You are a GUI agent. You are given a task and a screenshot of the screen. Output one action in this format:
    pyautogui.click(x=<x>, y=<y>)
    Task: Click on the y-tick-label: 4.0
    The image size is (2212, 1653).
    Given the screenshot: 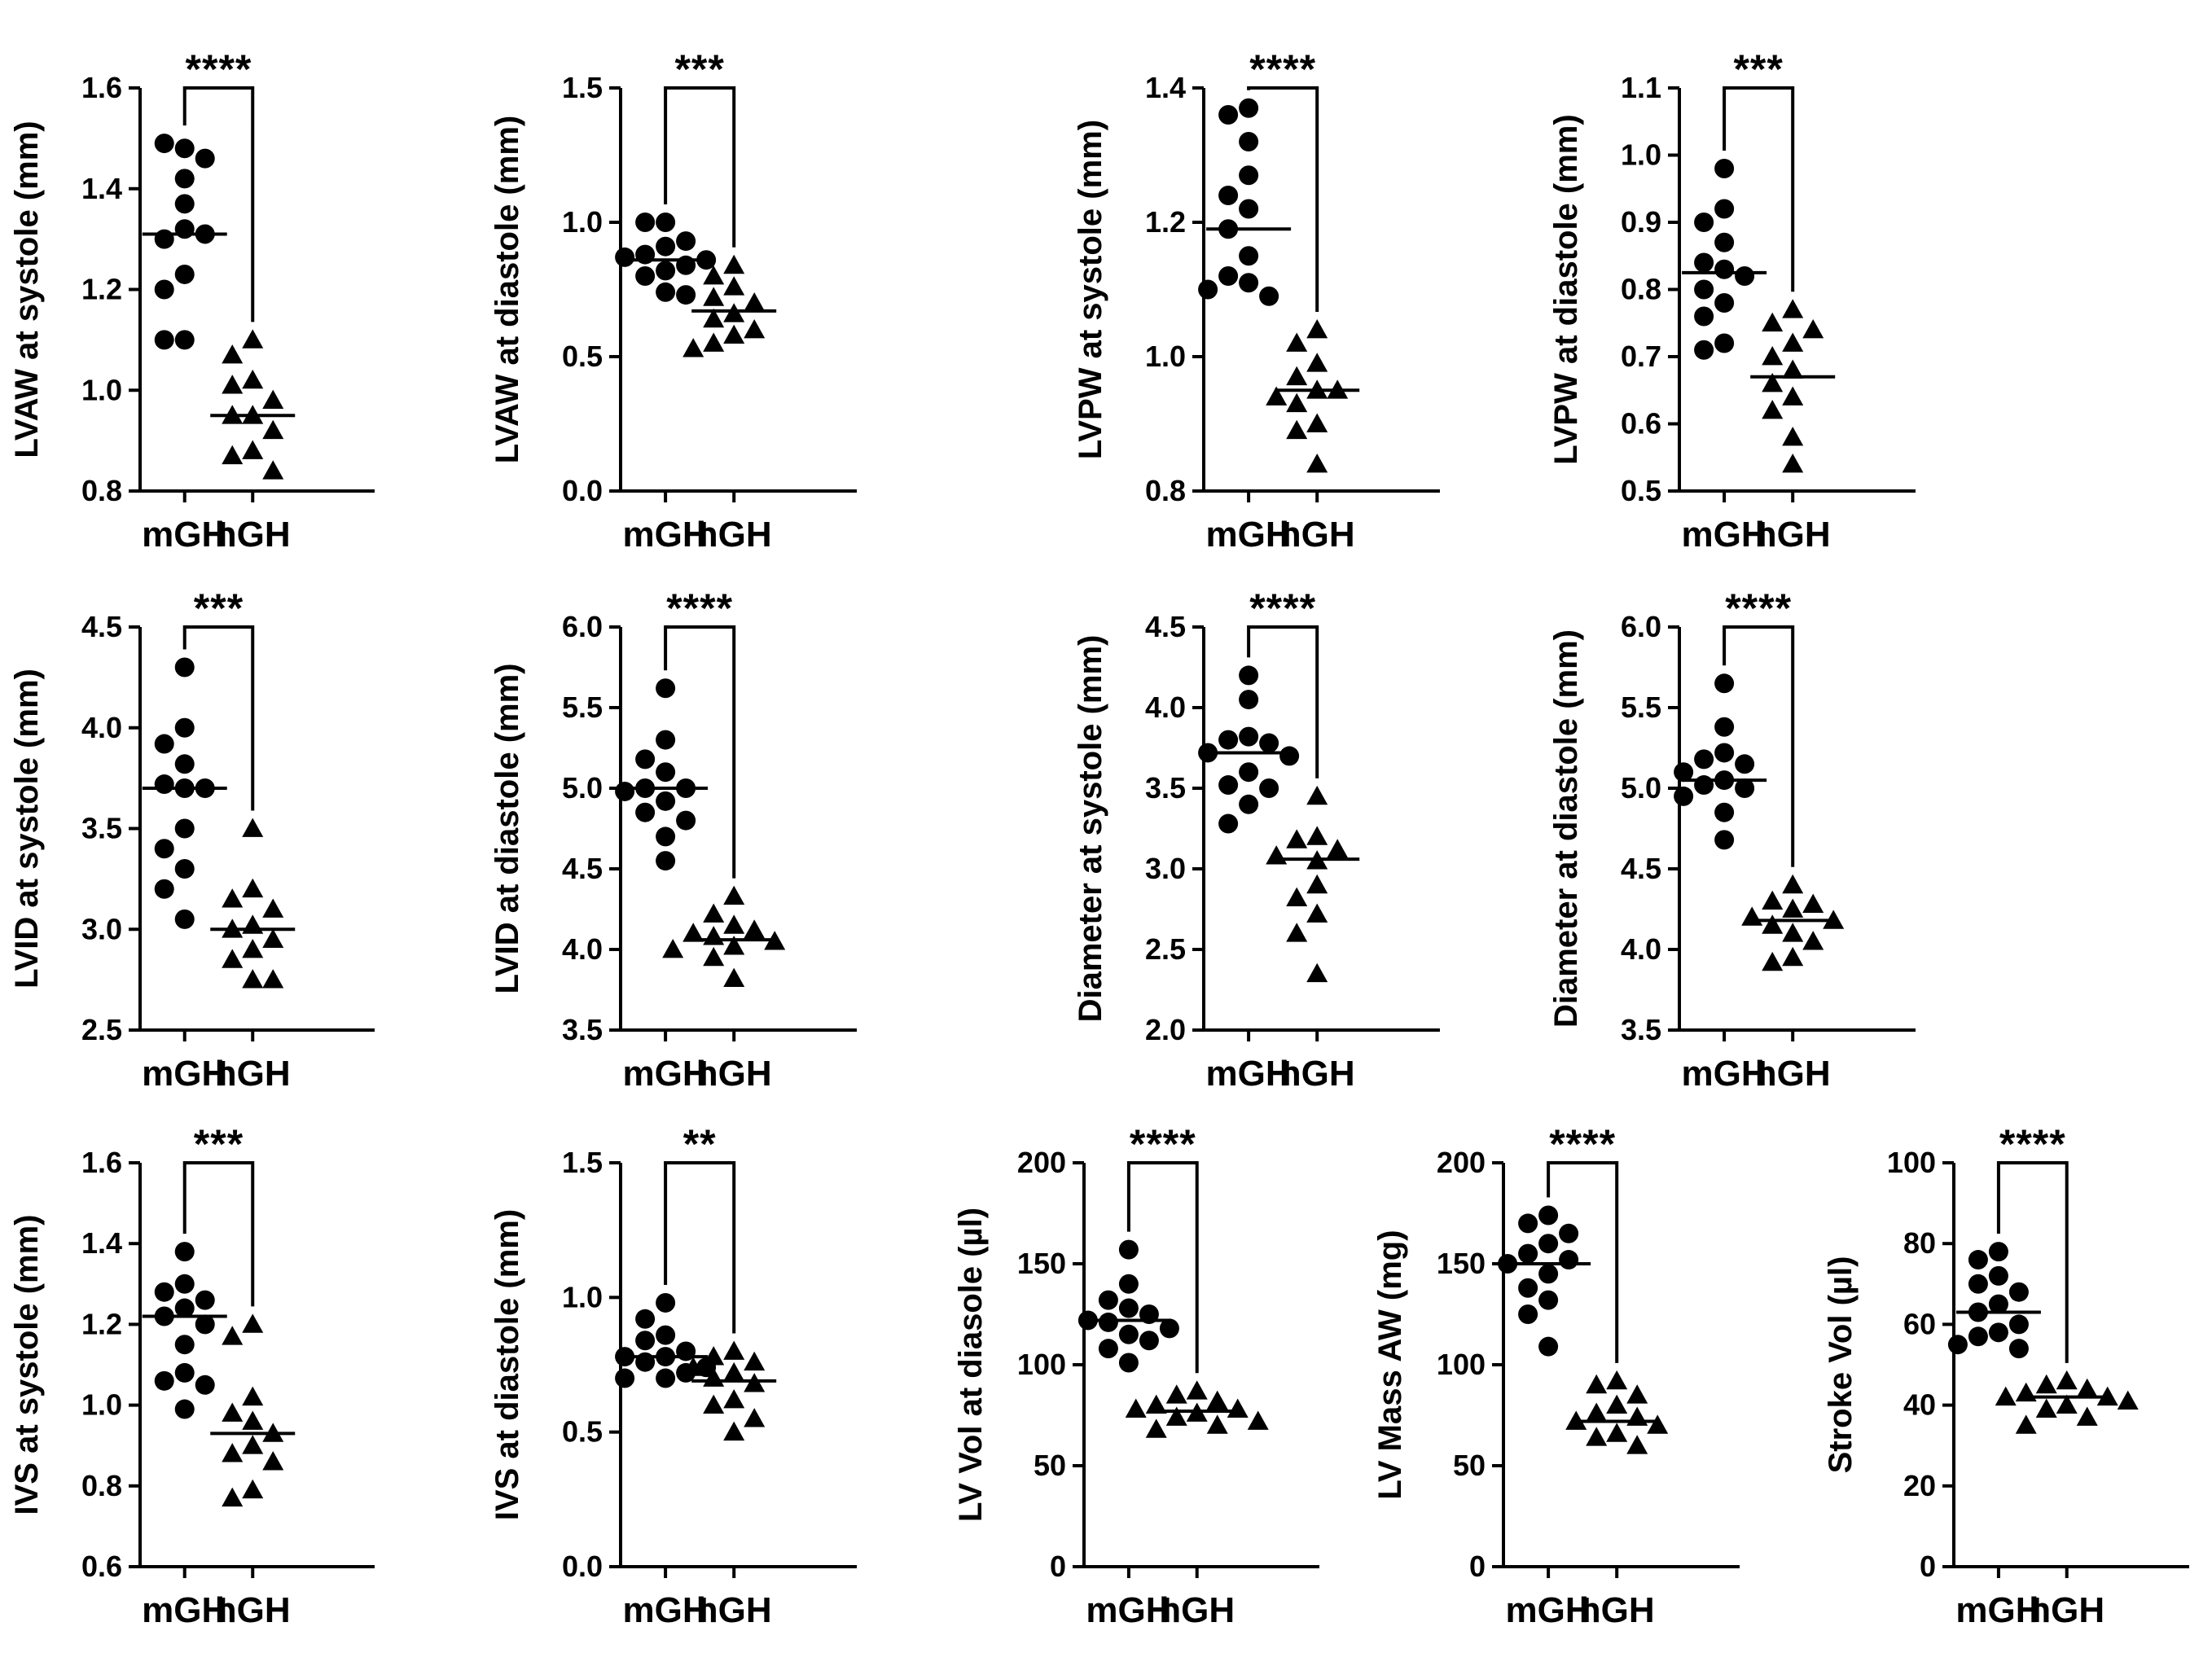 What is the action you would take?
    pyautogui.click(x=102, y=727)
    